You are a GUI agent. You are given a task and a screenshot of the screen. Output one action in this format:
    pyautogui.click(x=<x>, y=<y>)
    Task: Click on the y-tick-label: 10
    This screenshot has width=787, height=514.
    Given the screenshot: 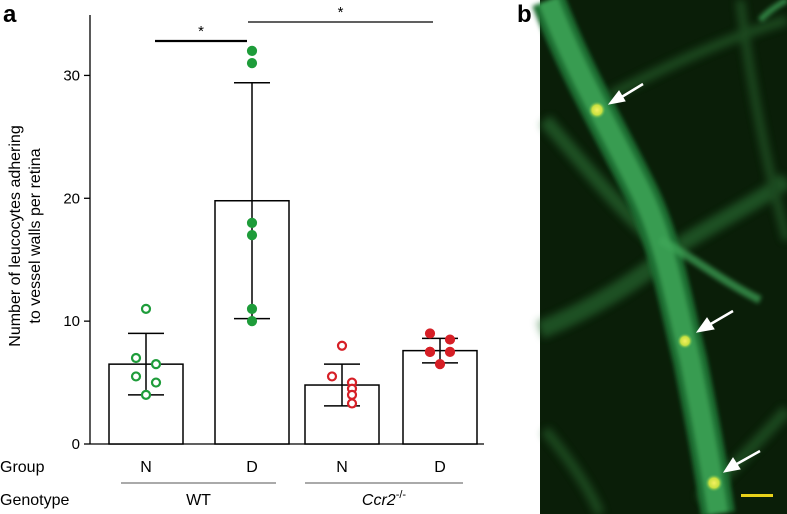 What is the action you would take?
    pyautogui.click(x=71, y=321)
    